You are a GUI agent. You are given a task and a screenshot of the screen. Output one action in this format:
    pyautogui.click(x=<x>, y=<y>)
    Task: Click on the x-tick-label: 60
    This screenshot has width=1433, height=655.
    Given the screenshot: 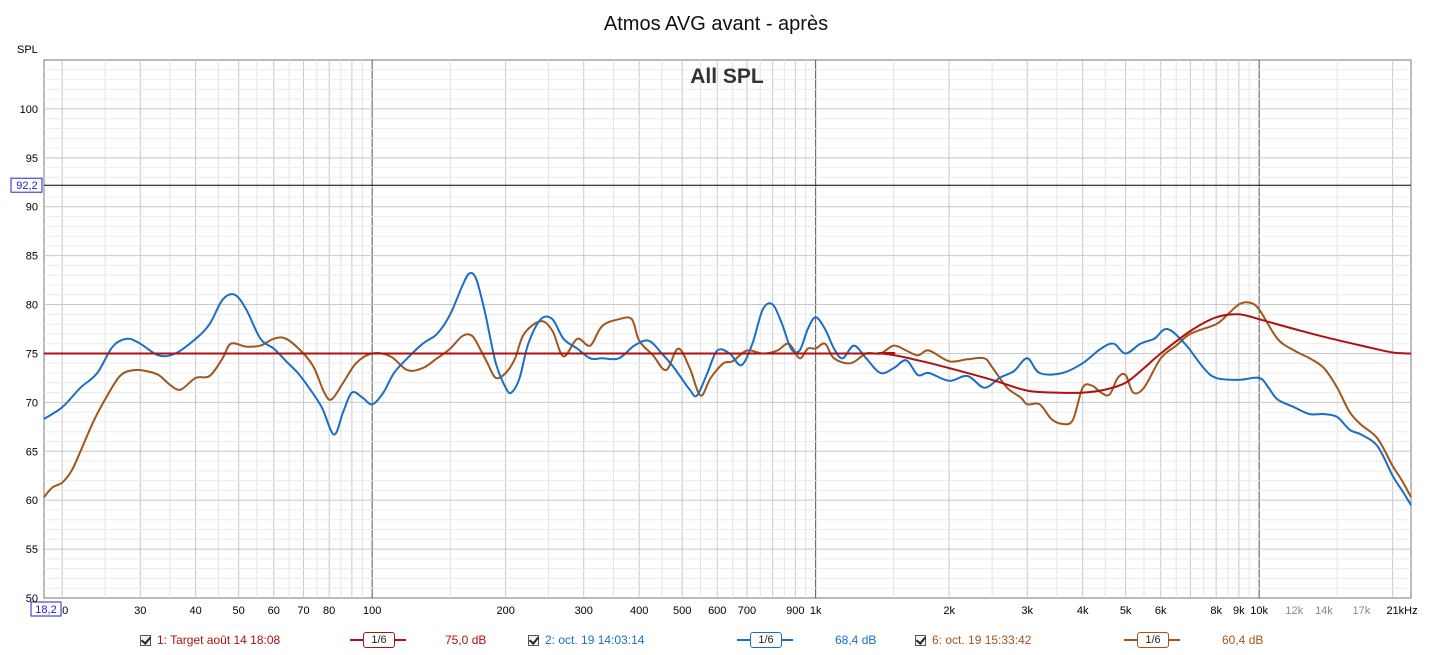 What is the action you would take?
    pyautogui.click(x=274, y=611)
    